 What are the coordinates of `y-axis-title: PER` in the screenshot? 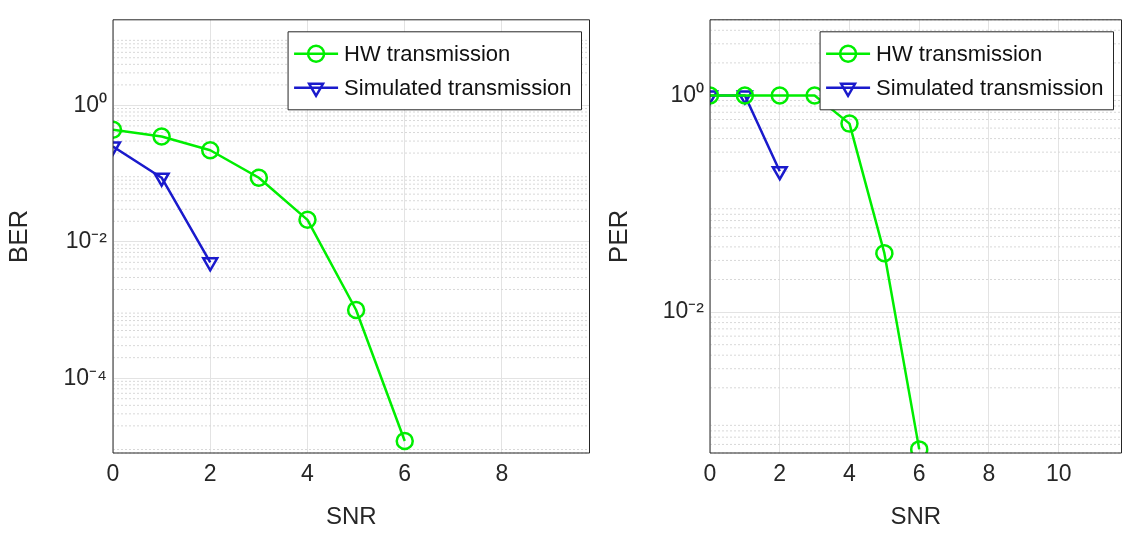 It's located at (617, 236).